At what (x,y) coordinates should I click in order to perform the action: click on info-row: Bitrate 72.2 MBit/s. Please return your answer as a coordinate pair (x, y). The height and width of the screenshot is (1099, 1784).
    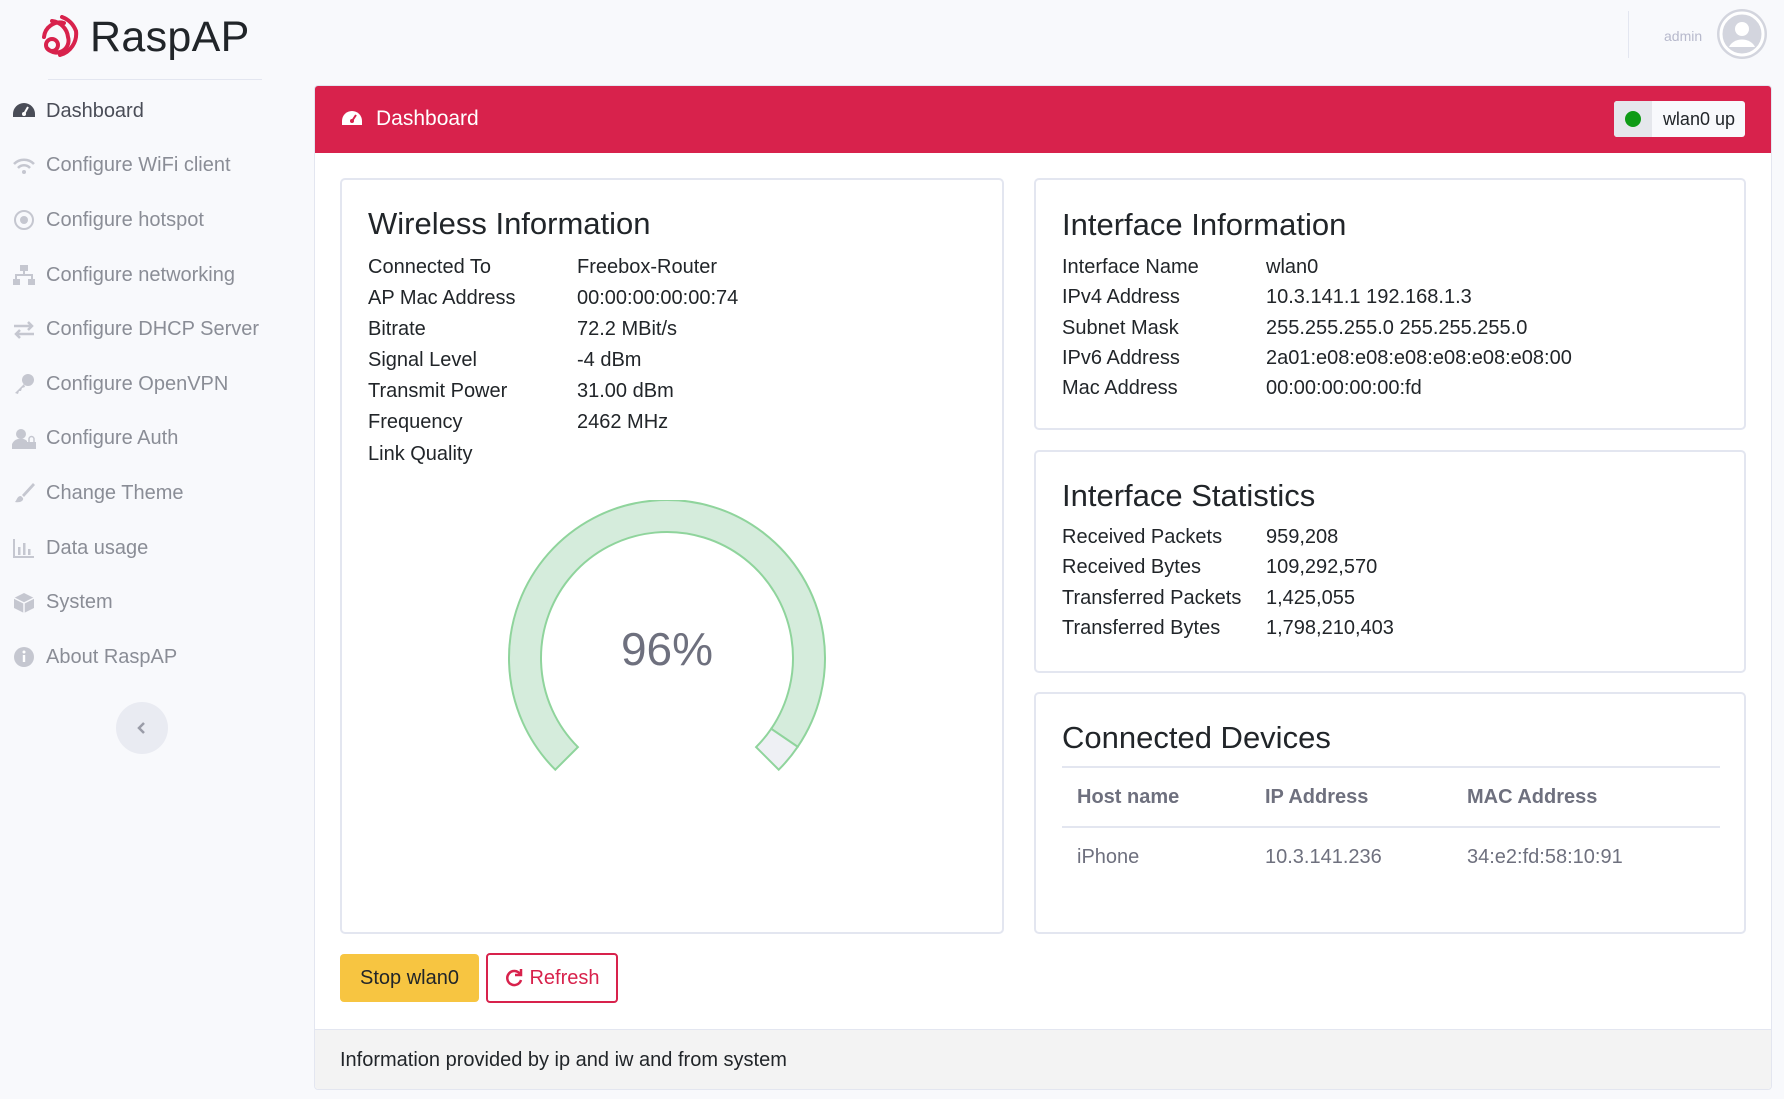
    Looking at the image, I should click on (523, 329).